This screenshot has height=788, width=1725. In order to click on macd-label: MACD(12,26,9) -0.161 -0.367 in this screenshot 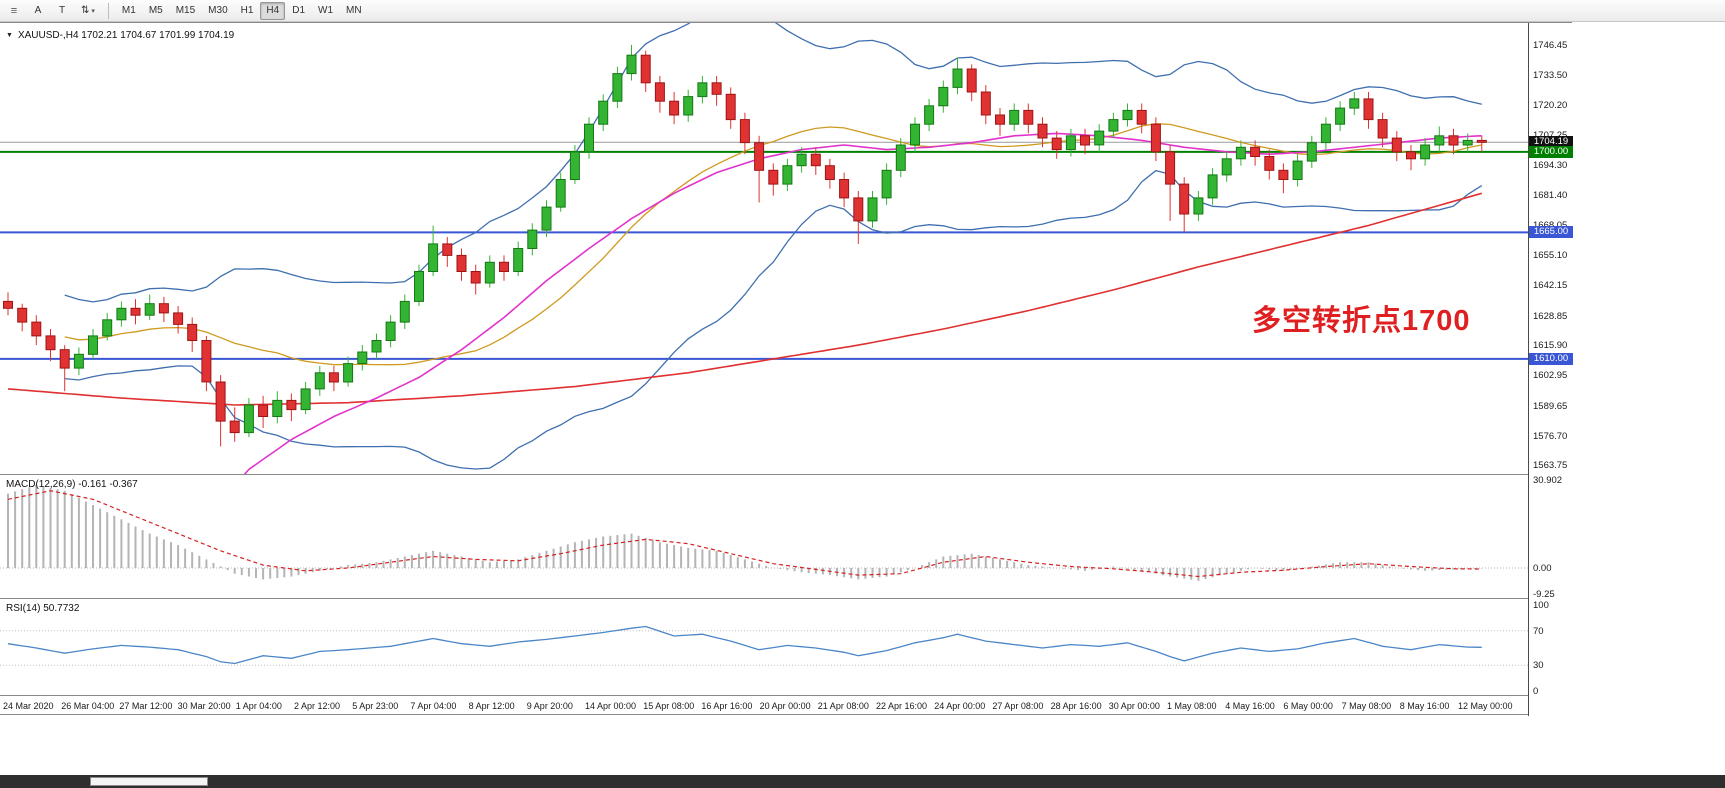, I will do `click(72, 484)`.